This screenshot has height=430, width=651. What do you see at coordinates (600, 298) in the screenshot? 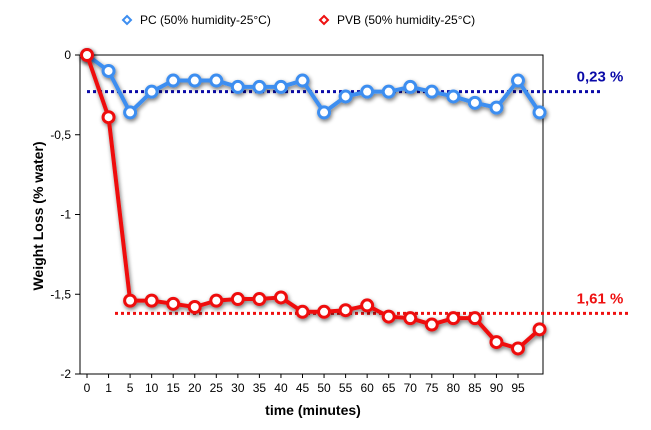
I see `pvb-average-line-label: 1,61 %` at bounding box center [600, 298].